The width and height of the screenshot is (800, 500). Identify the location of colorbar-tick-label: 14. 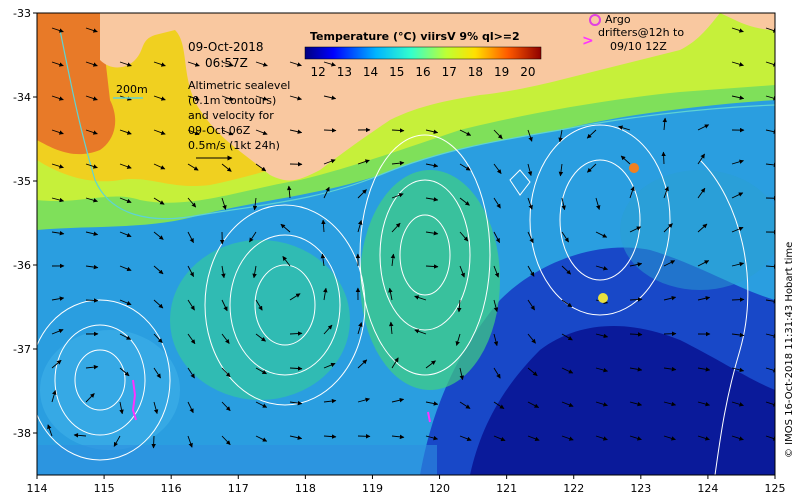
(370, 72).